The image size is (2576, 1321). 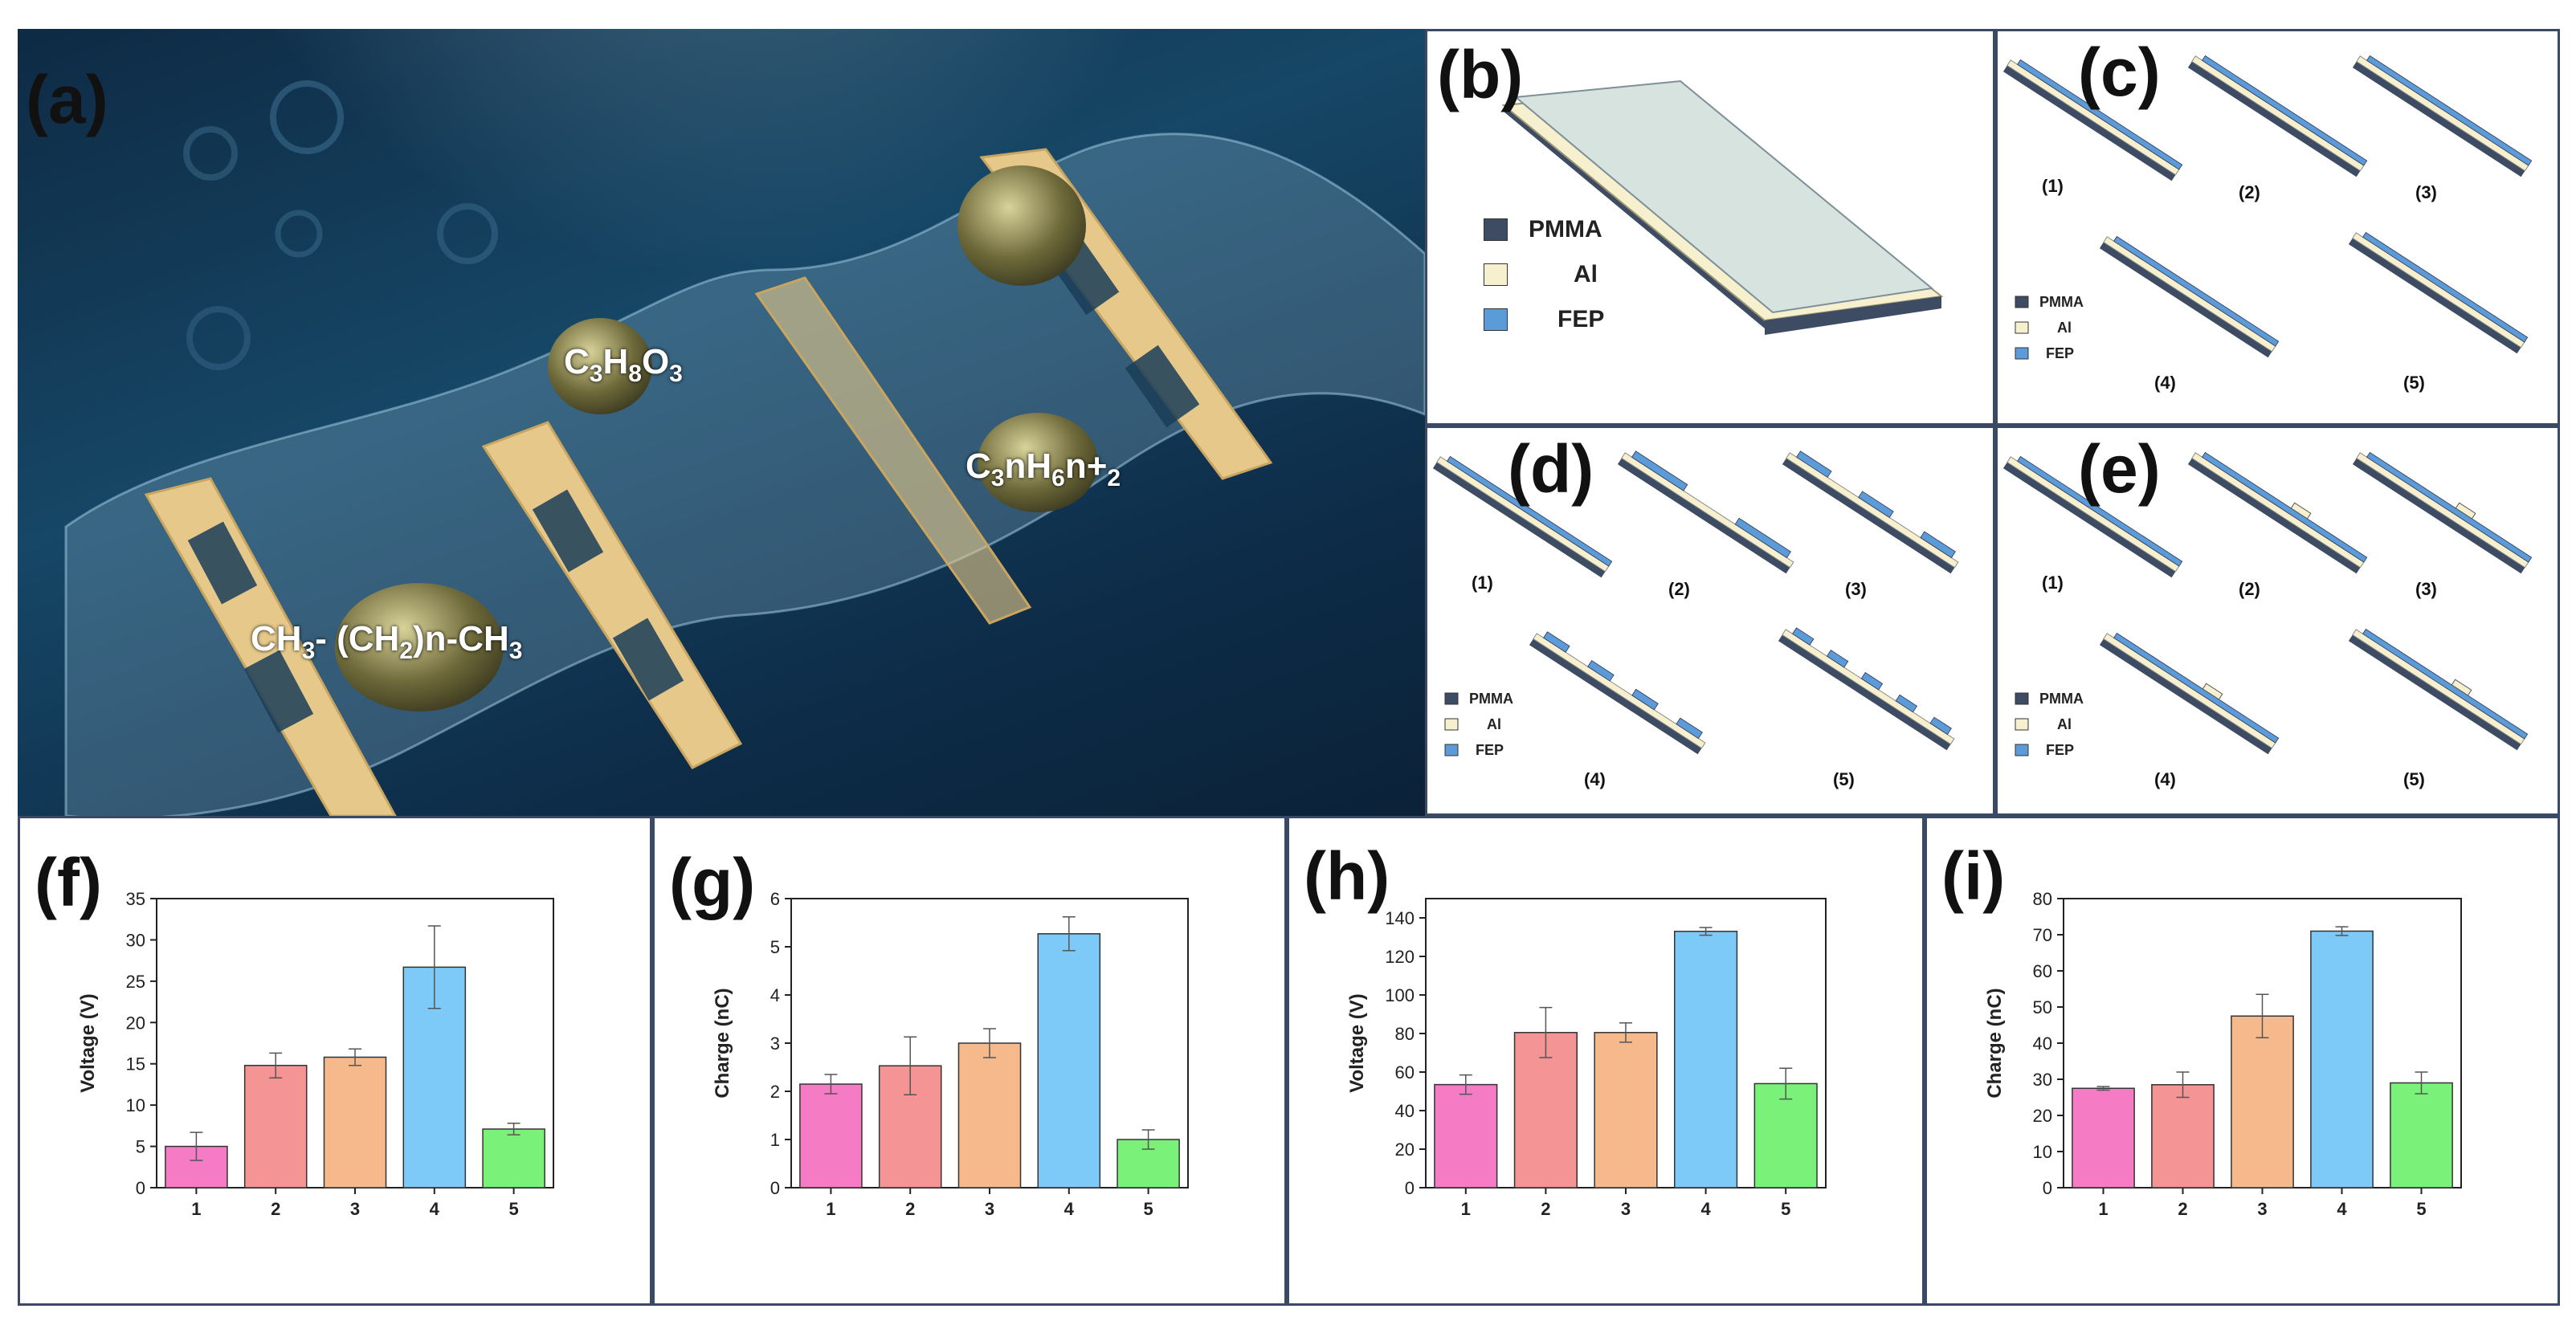 I want to click on config-label: (5), so click(x=2414, y=383).